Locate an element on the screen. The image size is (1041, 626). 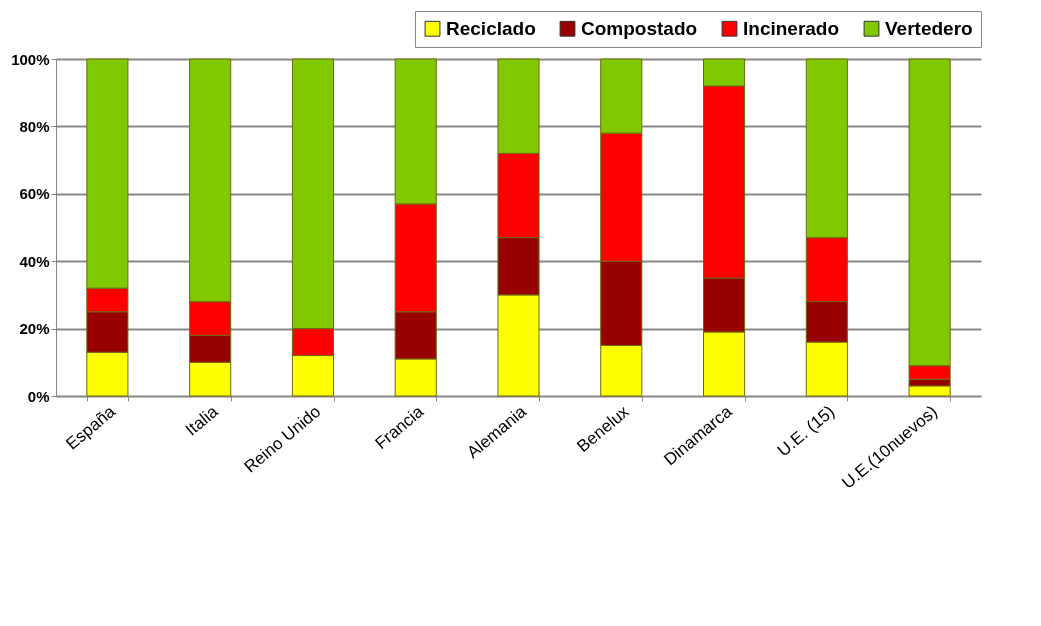
x-tick-label: Italia is located at coordinates (201, 420).